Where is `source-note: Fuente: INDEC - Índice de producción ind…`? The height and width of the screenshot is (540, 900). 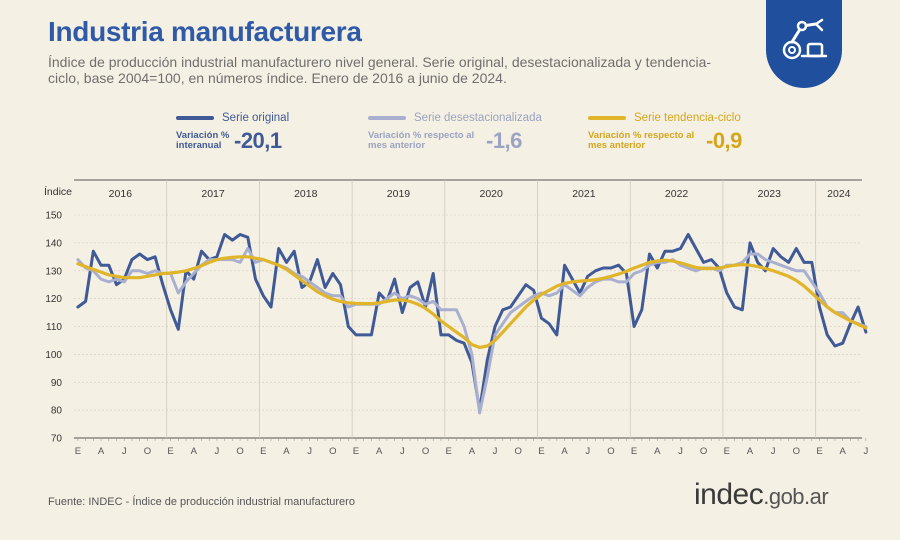
source-note: Fuente: INDEC - Índice de producción ind… is located at coordinates (201, 502).